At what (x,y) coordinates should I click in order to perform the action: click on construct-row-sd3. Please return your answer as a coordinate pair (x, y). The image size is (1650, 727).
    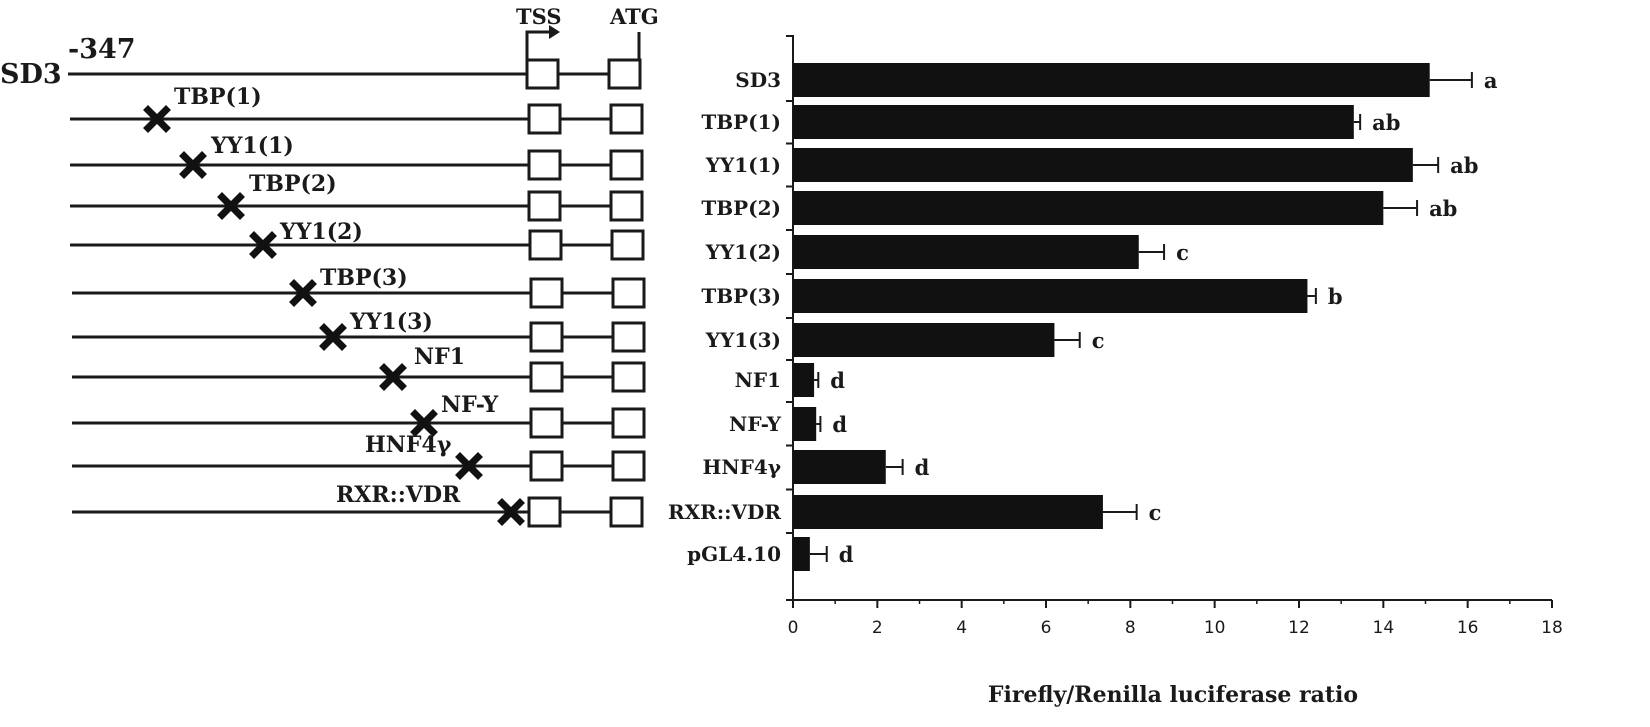
    Looking at the image, I should click on (355, 74).